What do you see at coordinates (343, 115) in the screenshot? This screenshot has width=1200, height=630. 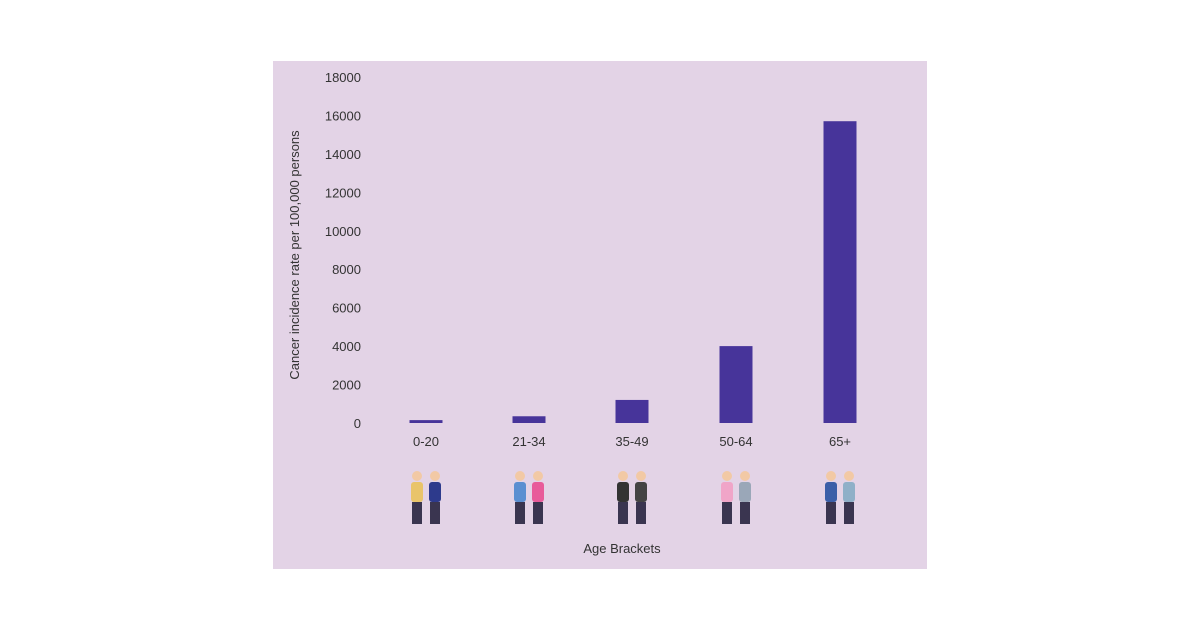 I see `y-tick-label: 16000` at bounding box center [343, 115].